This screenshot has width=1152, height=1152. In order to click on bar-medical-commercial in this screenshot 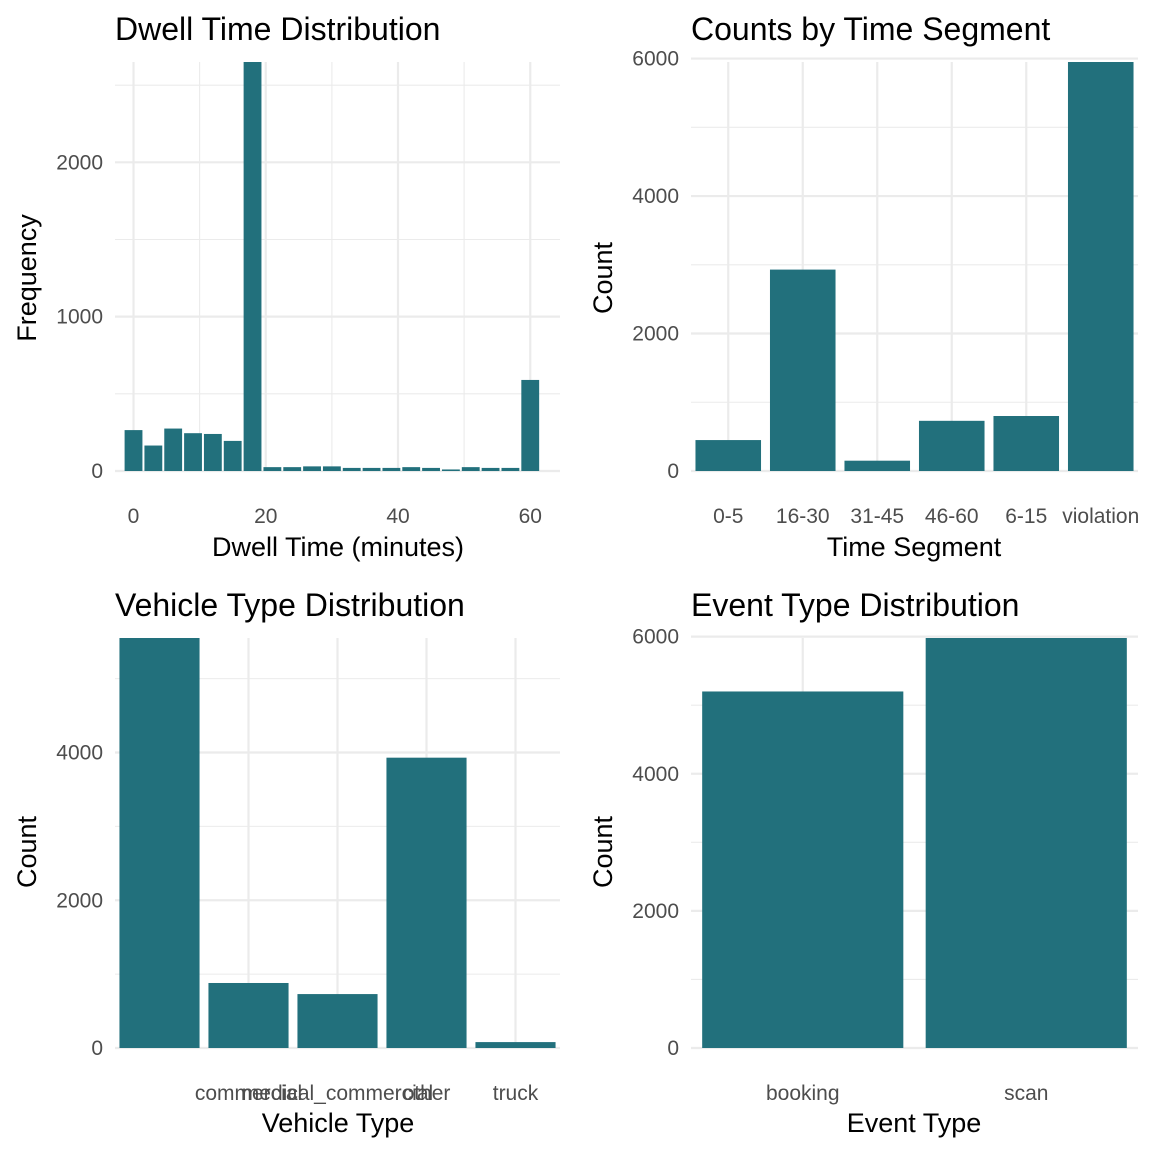, I will do `click(337, 1021)`.